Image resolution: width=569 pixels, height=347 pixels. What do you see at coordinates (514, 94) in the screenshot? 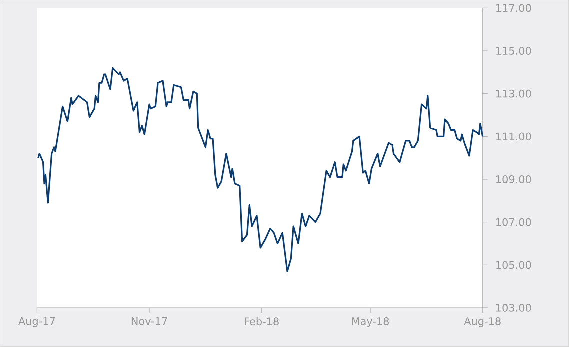
I see `y-tick-label: 113.00` at bounding box center [514, 94].